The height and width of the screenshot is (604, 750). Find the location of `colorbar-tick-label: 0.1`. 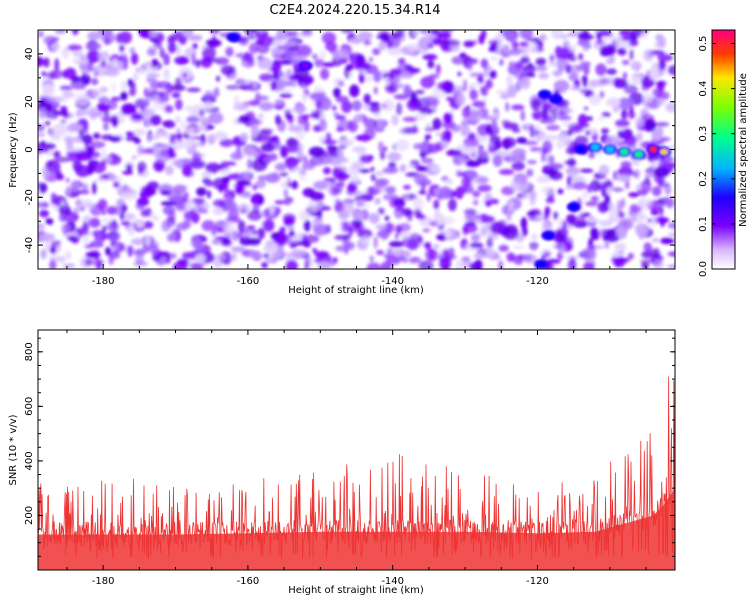

colorbar-tick-label: 0.1 is located at coordinates (703, 224).